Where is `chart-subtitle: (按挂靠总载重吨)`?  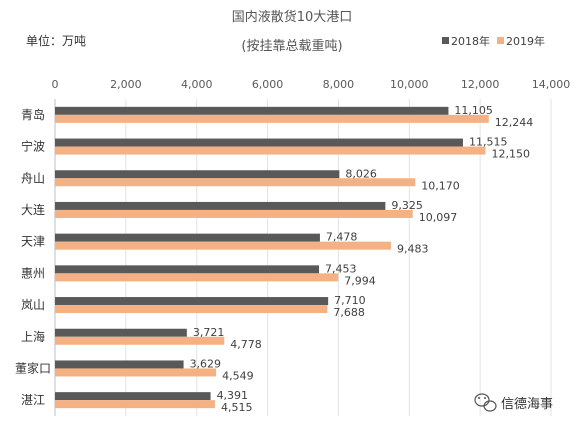
chart-subtitle: (按挂靠总载重吨) is located at coordinates (291, 46).